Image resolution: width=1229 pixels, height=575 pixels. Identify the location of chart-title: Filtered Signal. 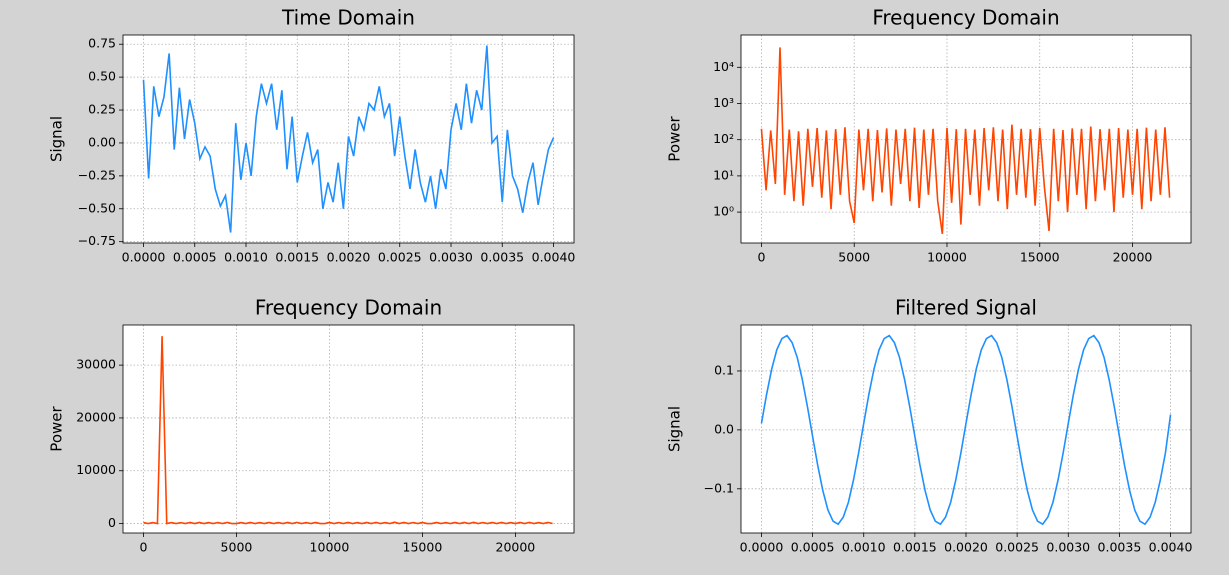
(966, 308).